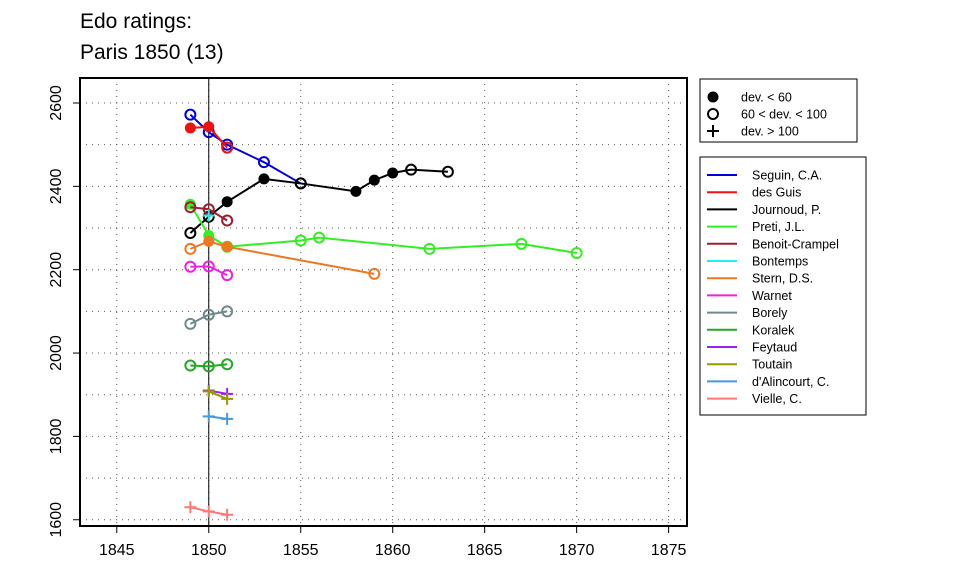 This screenshot has width=960, height=576. I want to click on series-koralek, so click(209, 365).